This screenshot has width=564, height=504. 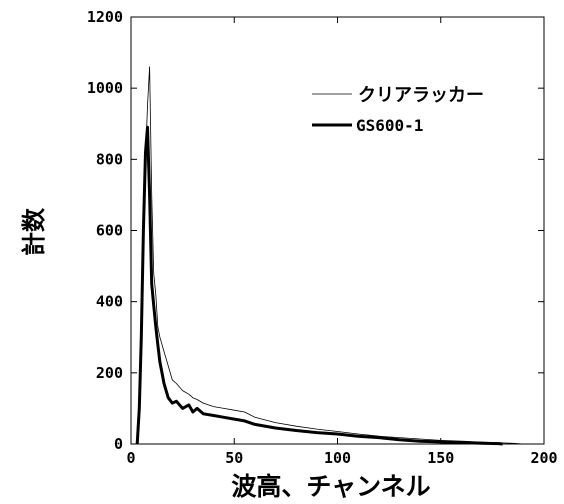 I want to click on legend: クリアラッカー GS600-1, so click(x=398, y=110).